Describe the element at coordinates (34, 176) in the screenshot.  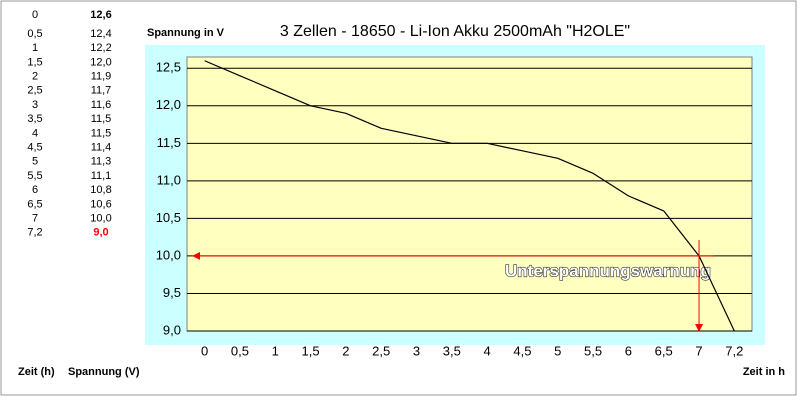
I see `table-time: 5,5` at that location.